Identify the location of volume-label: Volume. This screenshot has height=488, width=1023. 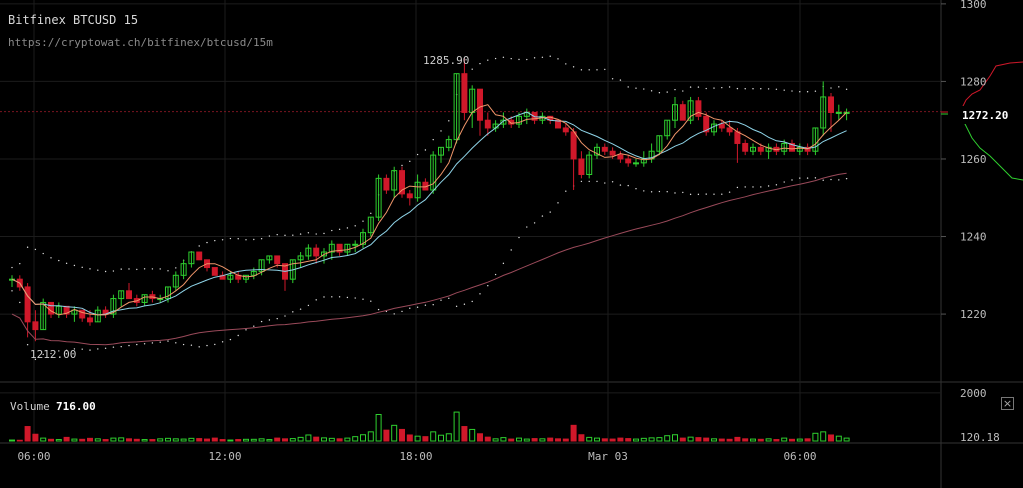
(30, 406).